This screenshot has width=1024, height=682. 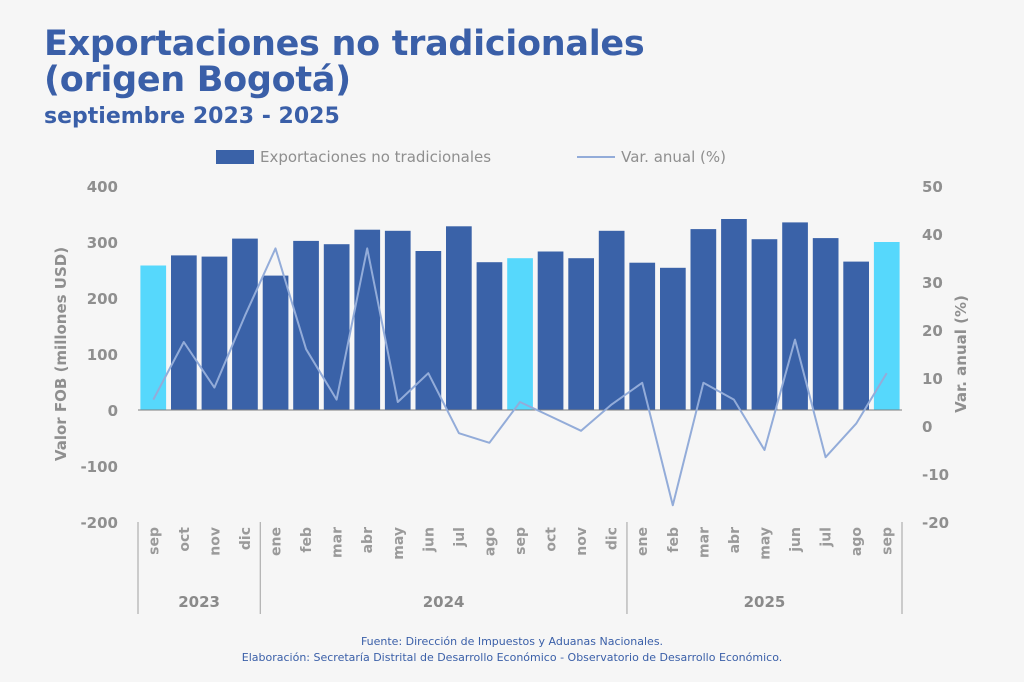 I want to click on x-tick-6: mar, so click(x=338, y=542).